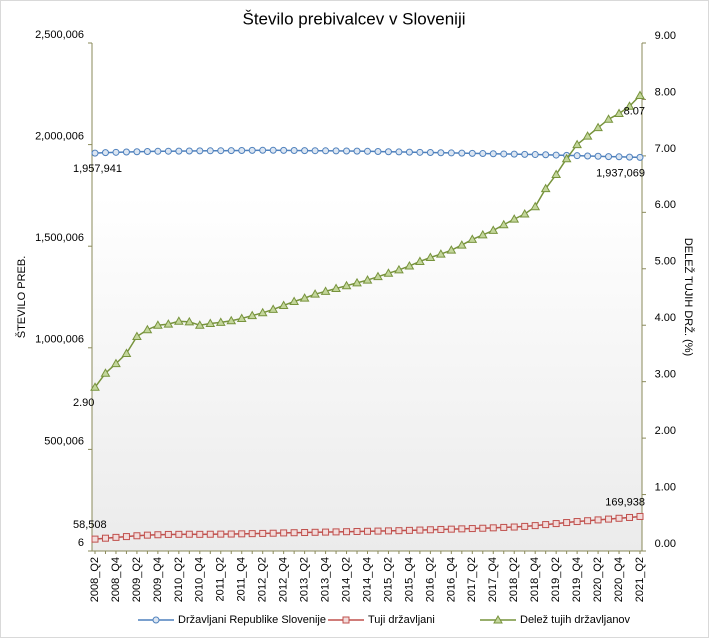 The width and height of the screenshot is (709, 638). I want to click on x-tick-label: 2021_Q2, so click(640, 579).